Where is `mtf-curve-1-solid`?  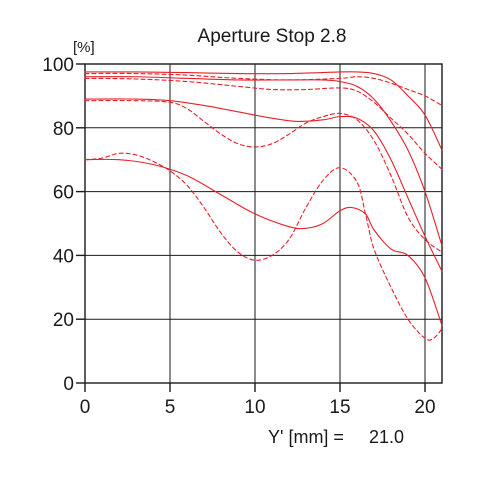
mtf-curve-1-solid is located at coordinates (263, 111).